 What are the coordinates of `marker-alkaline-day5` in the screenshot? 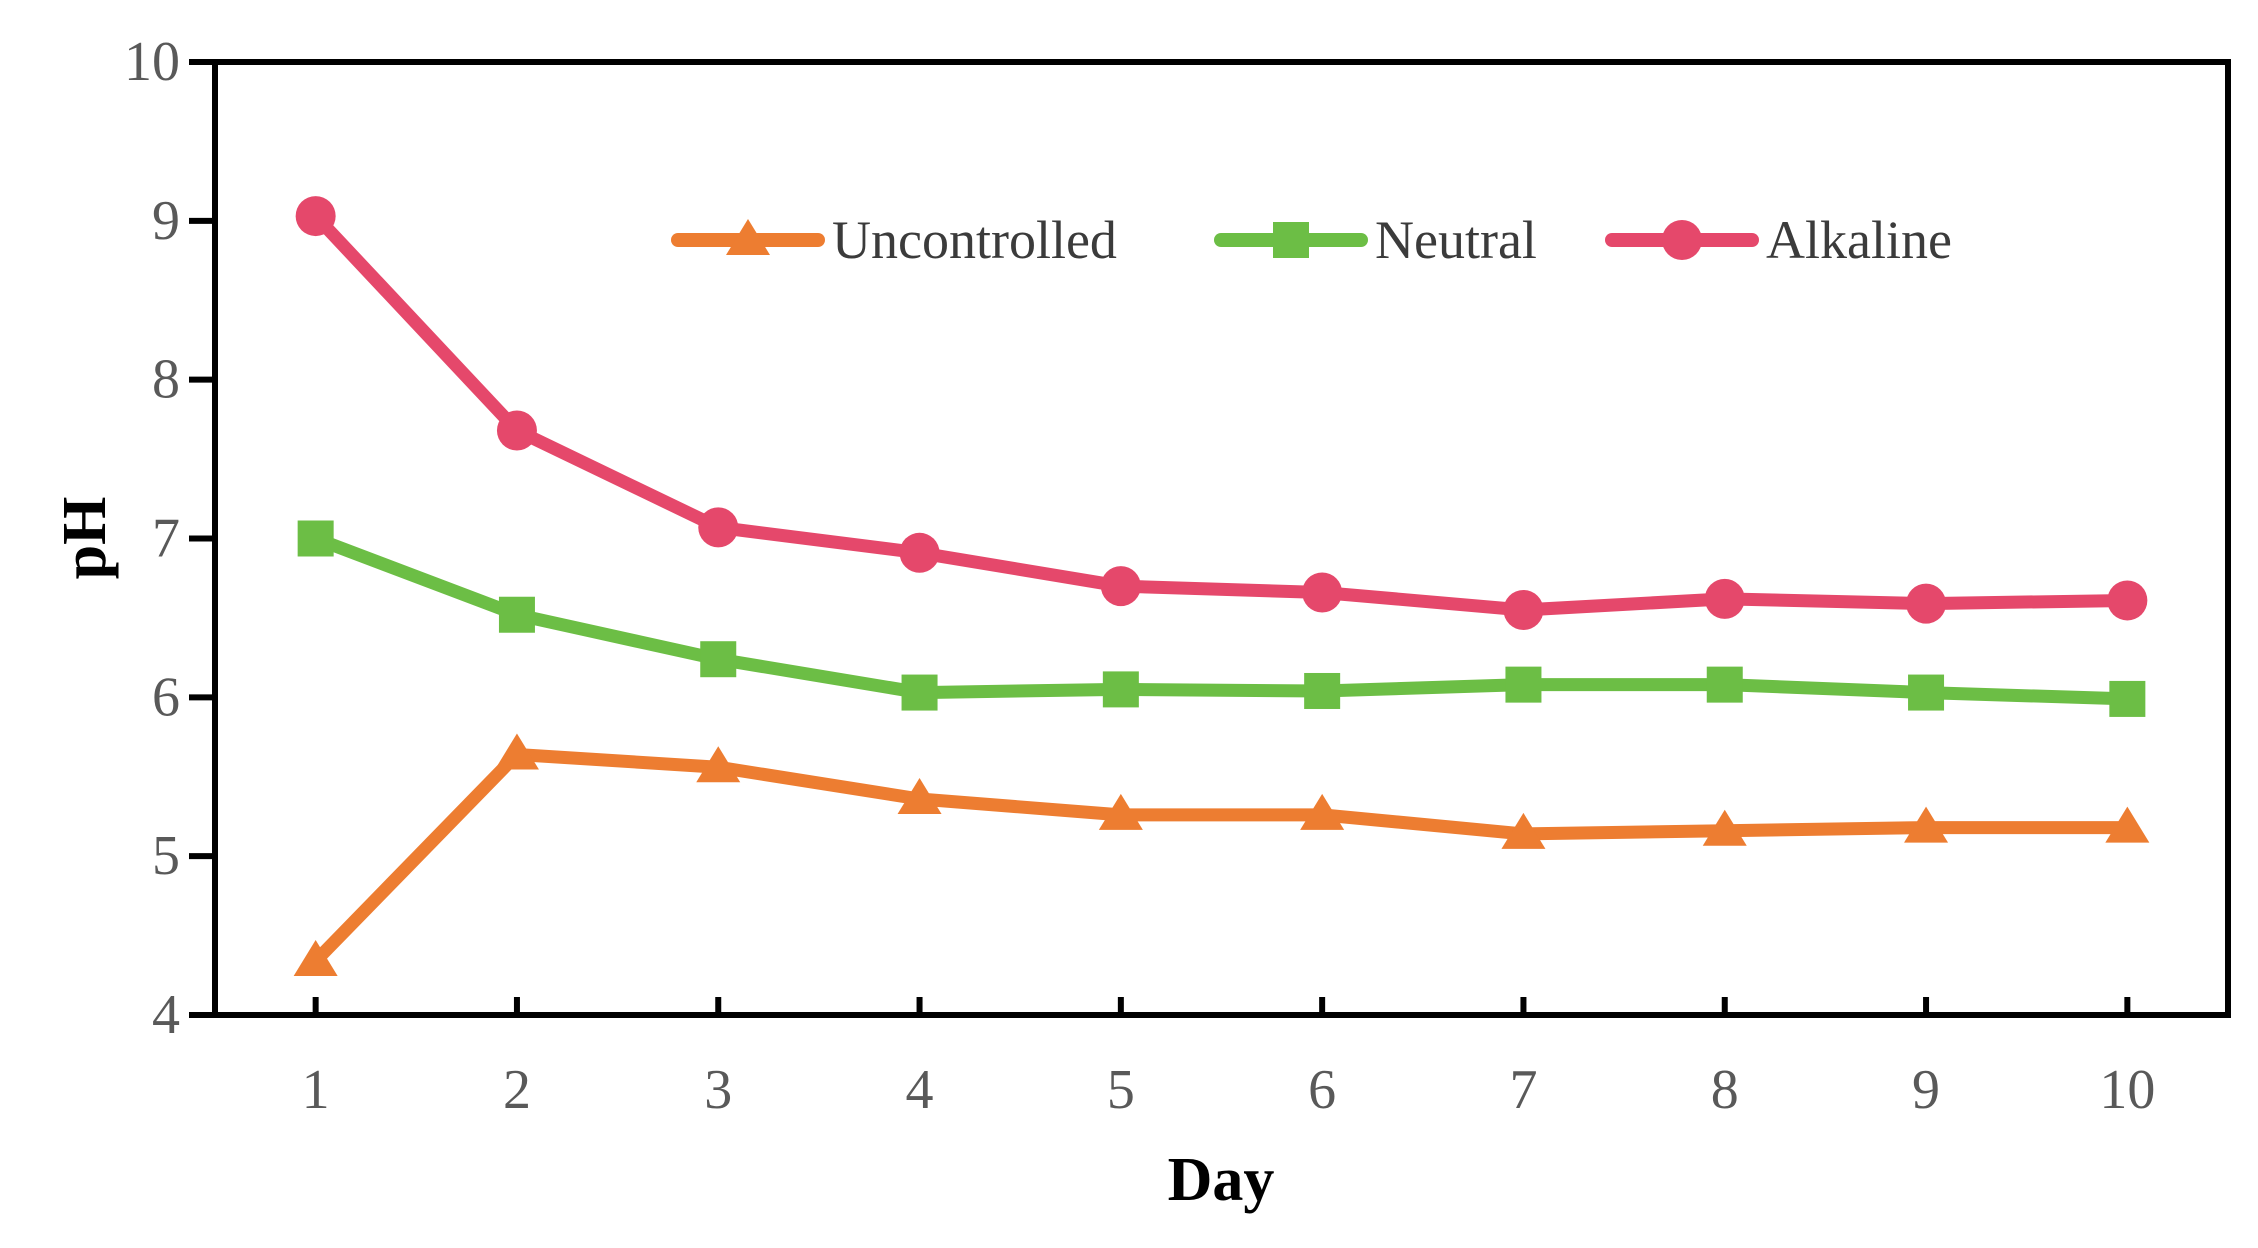 It's located at (1120, 586).